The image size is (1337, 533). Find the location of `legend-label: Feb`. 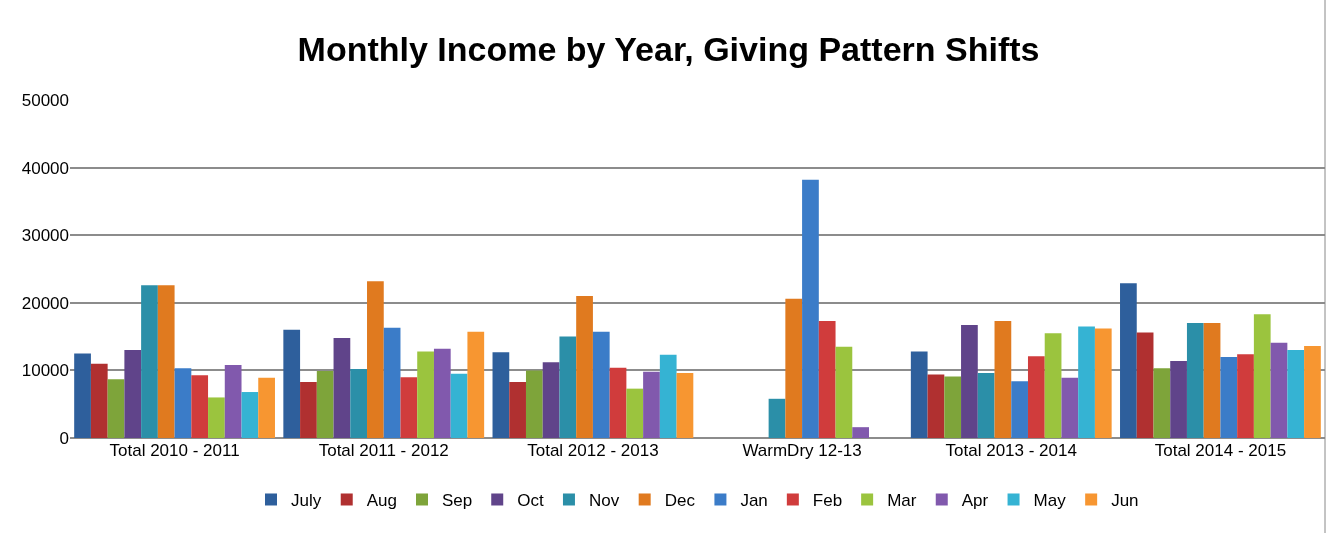

legend-label: Feb is located at coordinates (827, 501).